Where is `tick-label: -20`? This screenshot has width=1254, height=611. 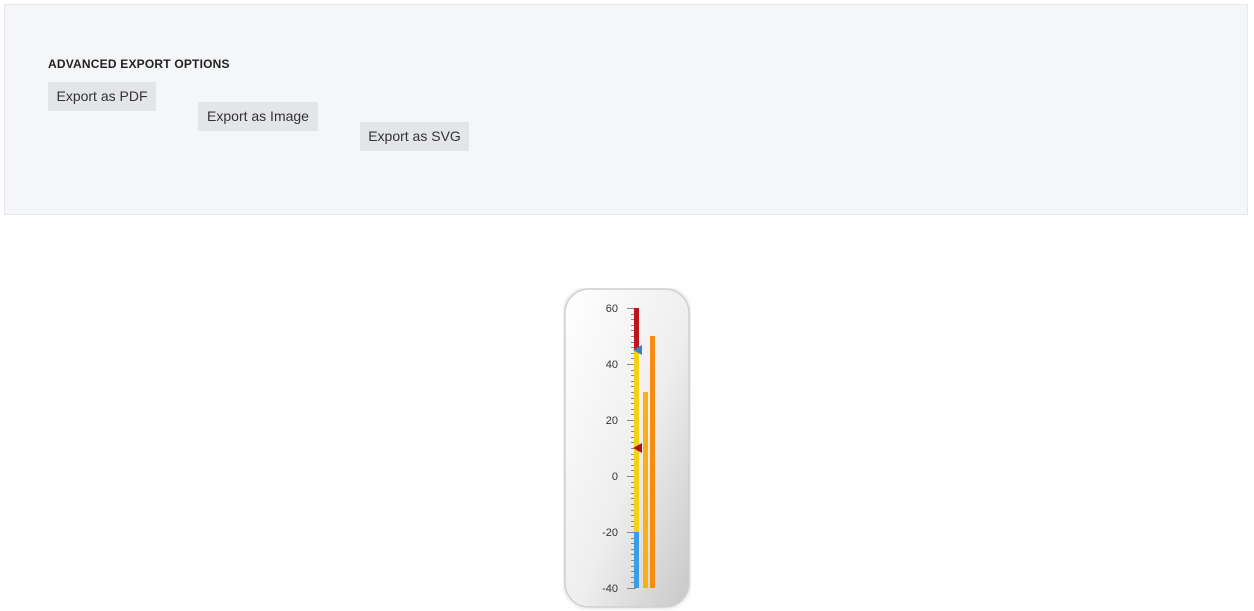 tick-label: -20 is located at coordinates (610, 533).